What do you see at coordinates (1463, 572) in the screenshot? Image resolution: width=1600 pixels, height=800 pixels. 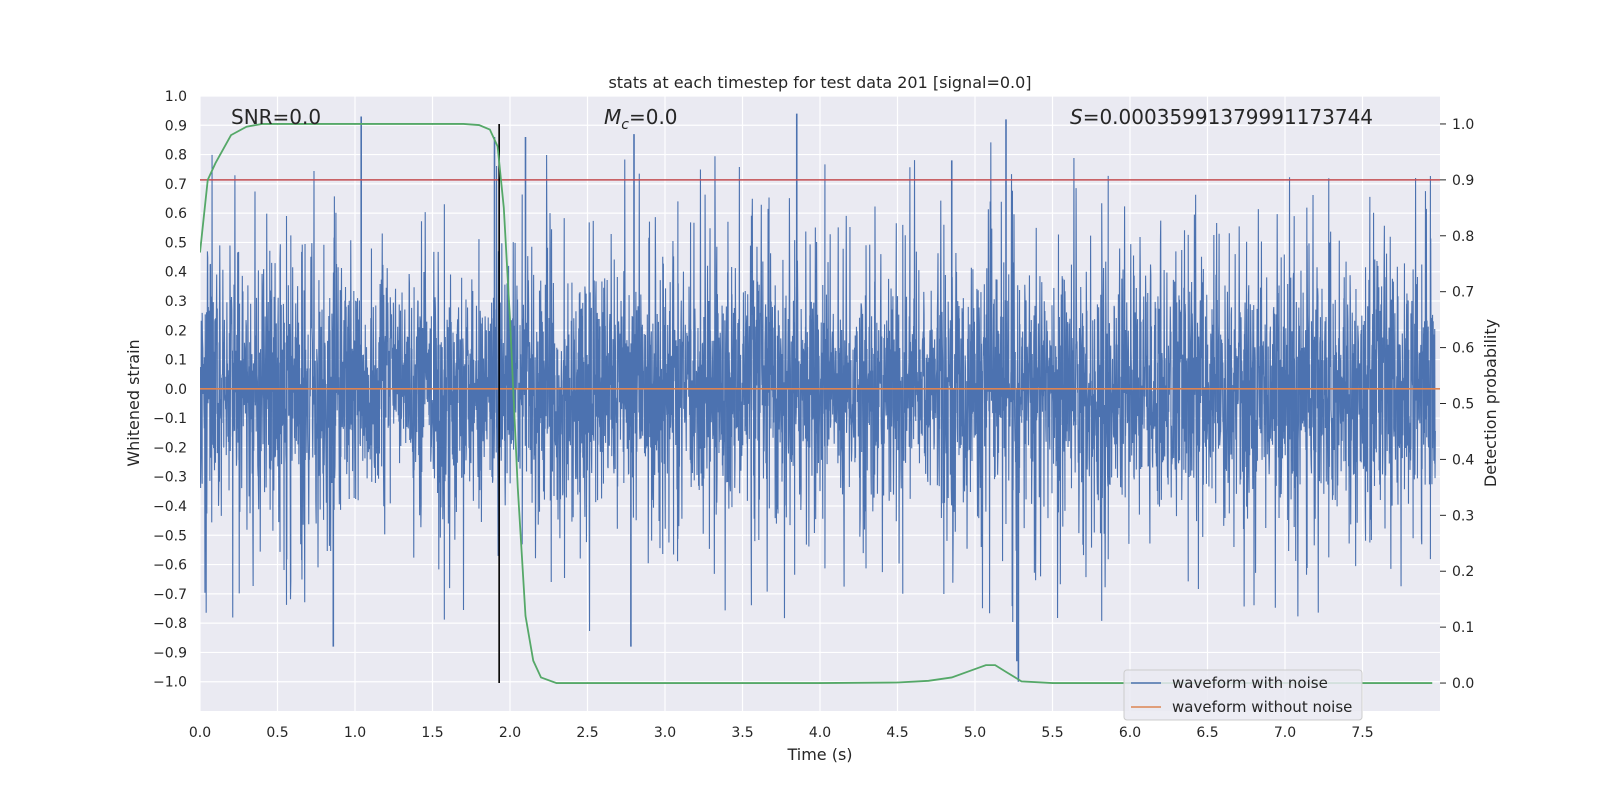 I see `y2-tick-label: 0.2` at bounding box center [1463, 572].